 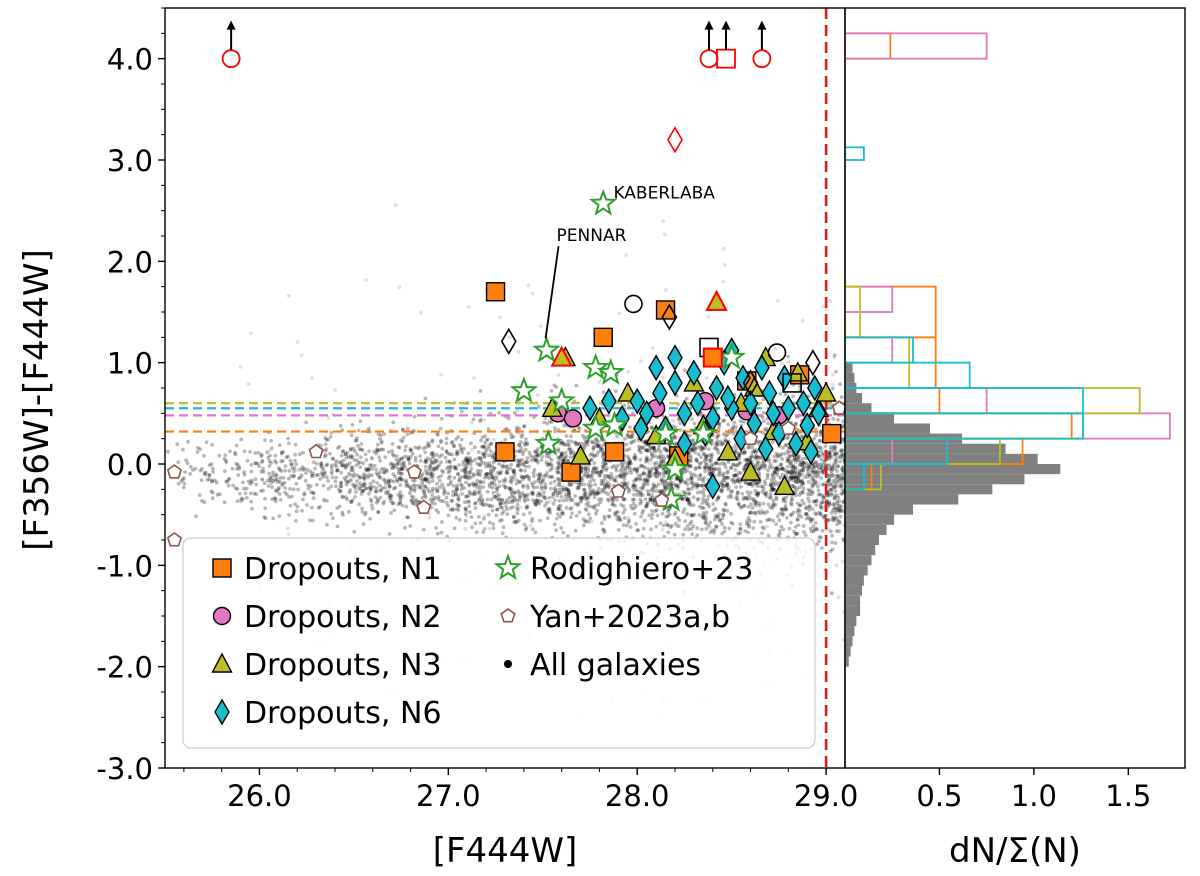 I want to click on legend-label: Yan+2023a,b, so click(x=629, y=617).